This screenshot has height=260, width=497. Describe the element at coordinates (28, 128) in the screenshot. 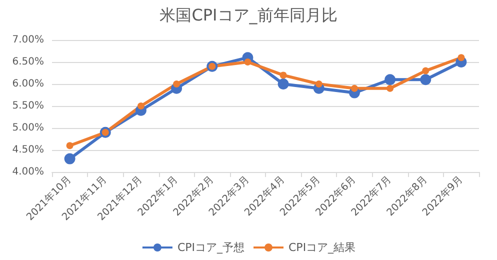

I see `y-tick-label: 5.00%` at that location.